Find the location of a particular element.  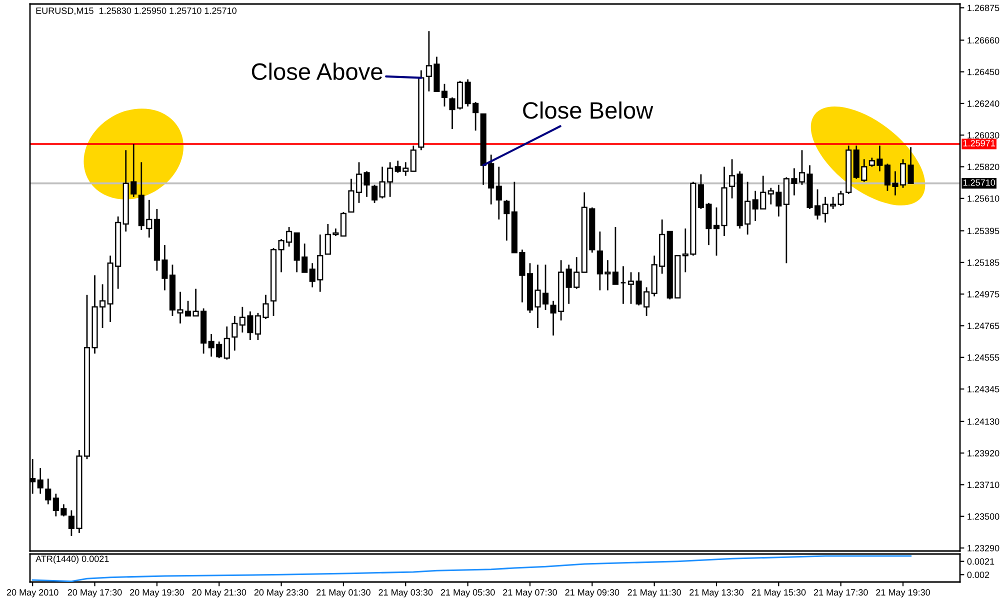

x-tick-label: 21 May 13:30 is located at coordinates (717, 593).